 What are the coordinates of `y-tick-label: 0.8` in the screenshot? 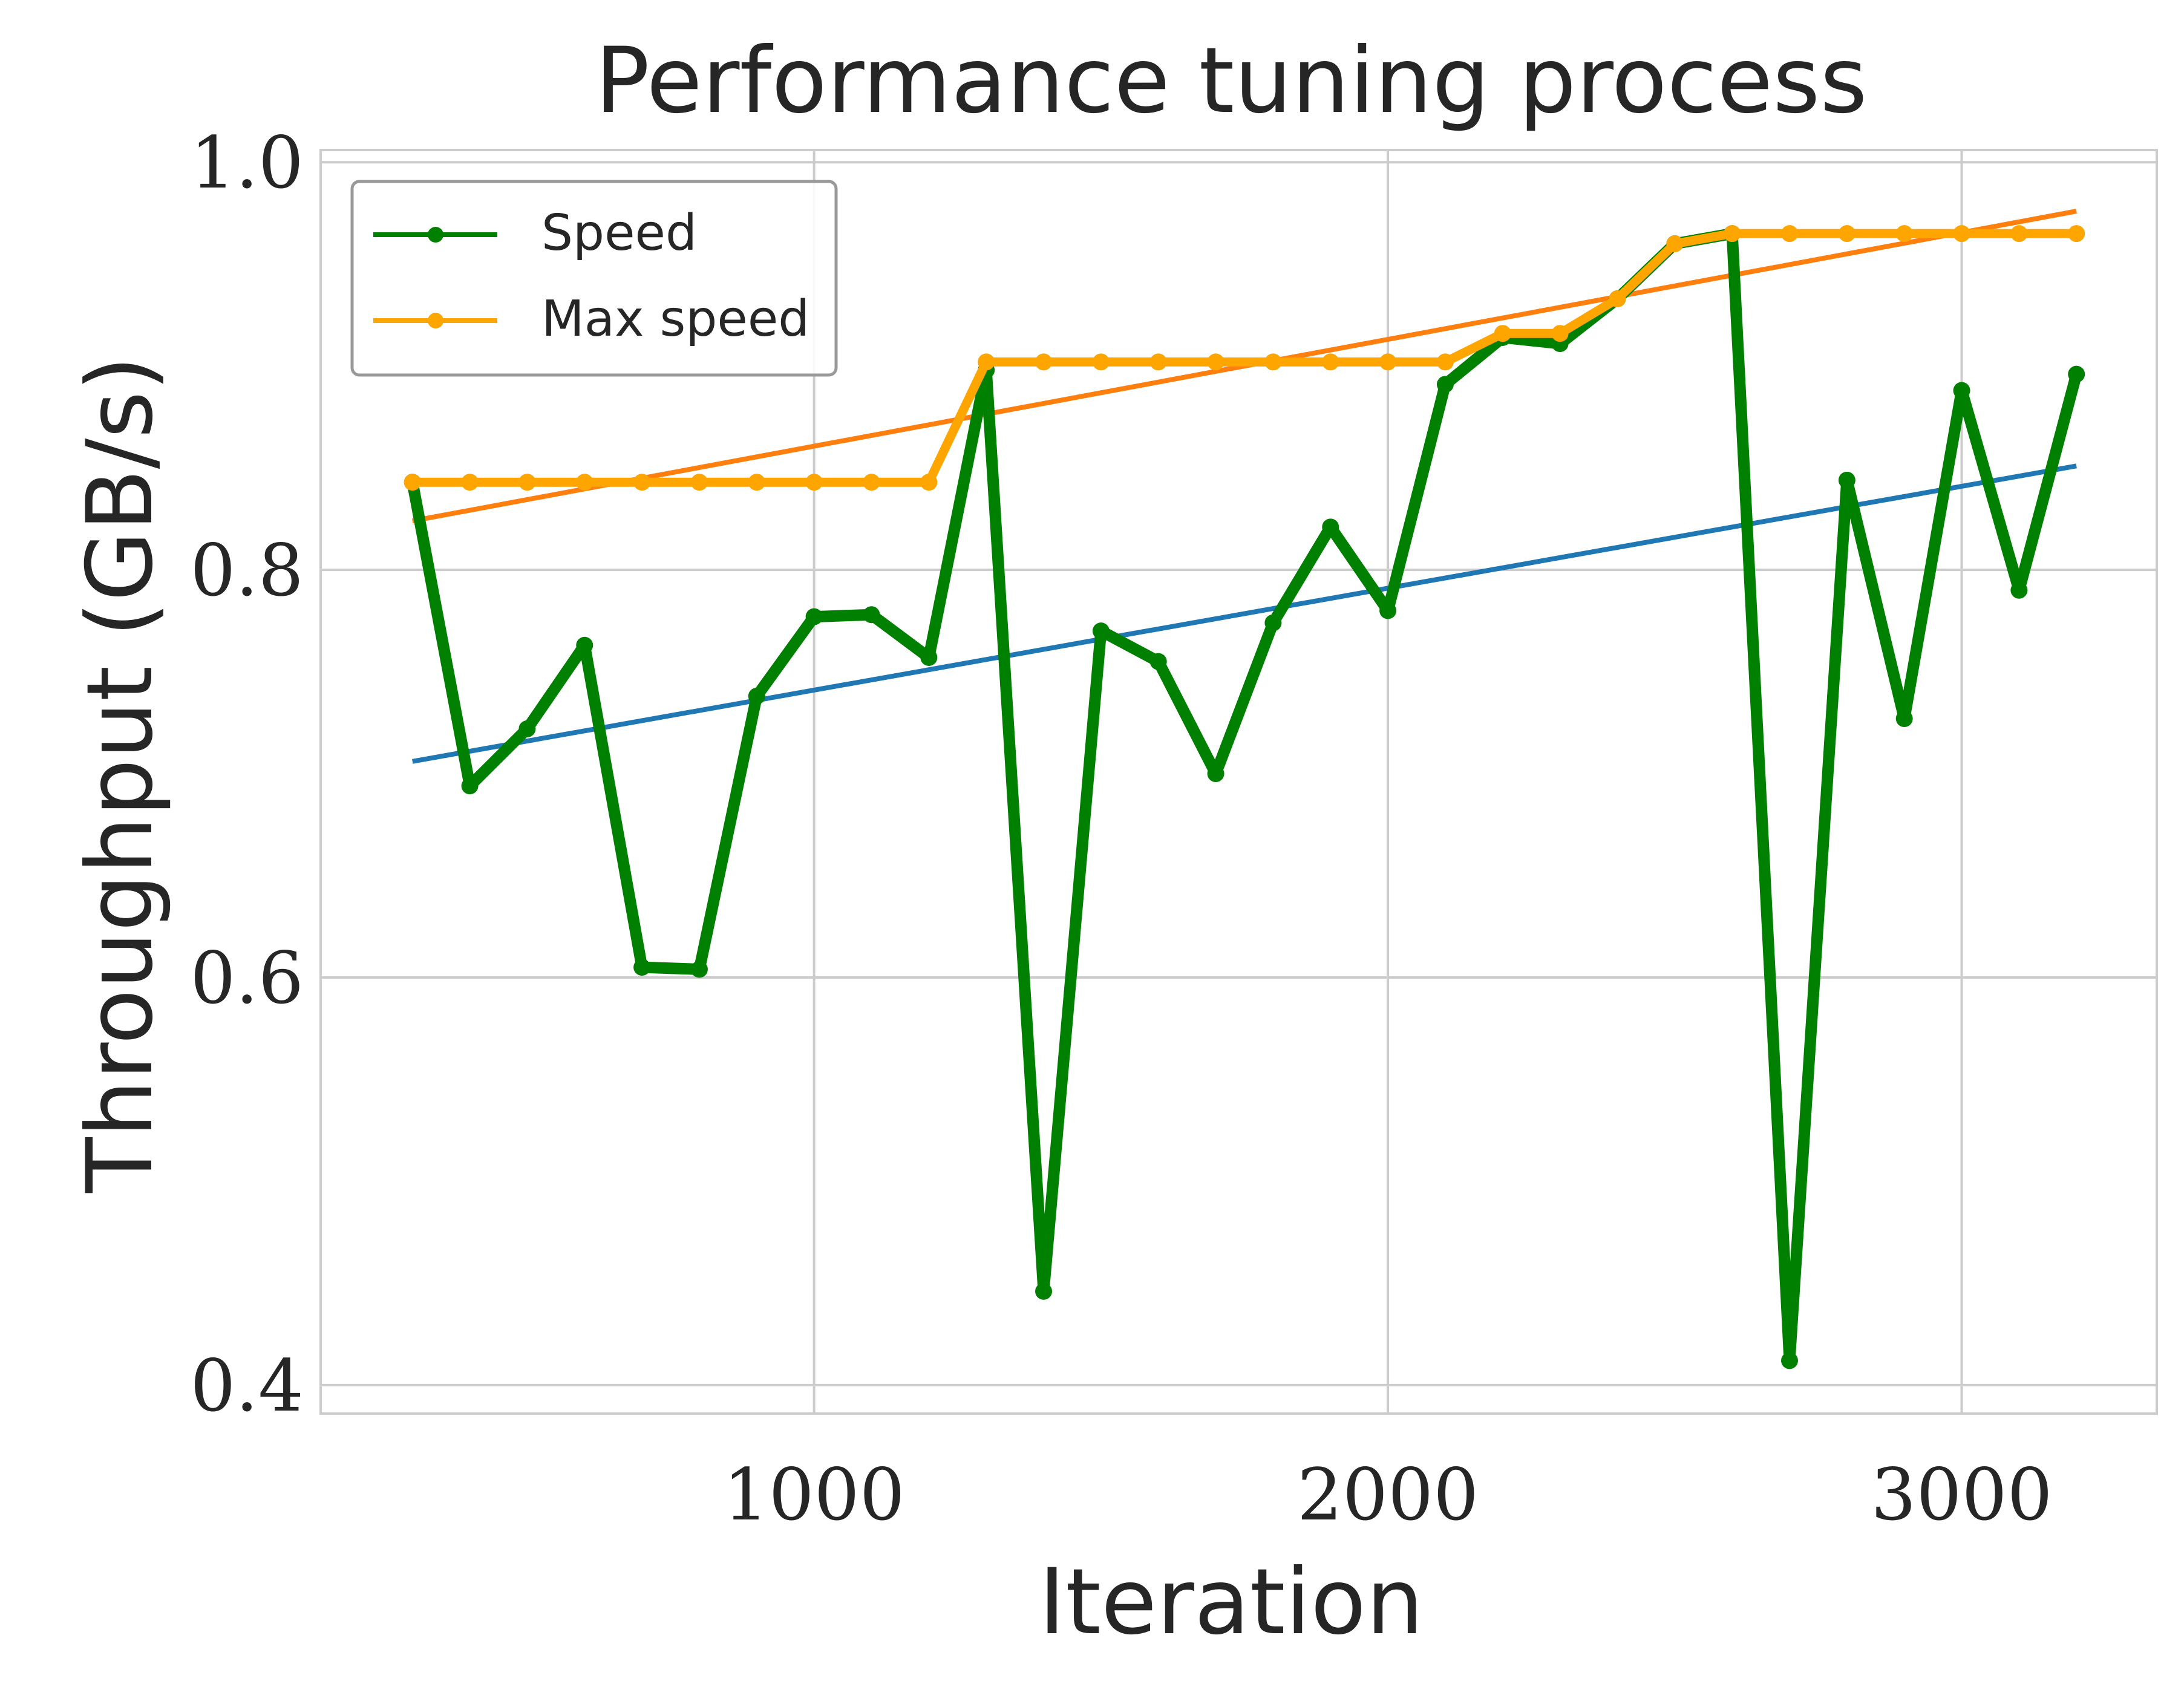 It's located at (247, 570).